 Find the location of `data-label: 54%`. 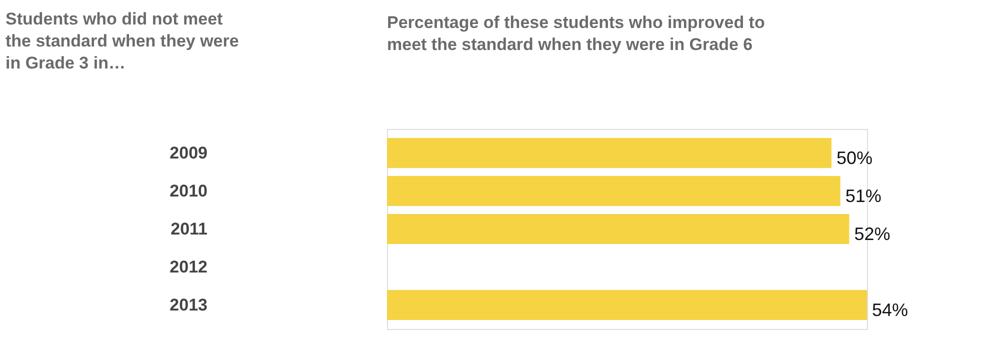

data-label: 54% is located at coordinates (890, 310).